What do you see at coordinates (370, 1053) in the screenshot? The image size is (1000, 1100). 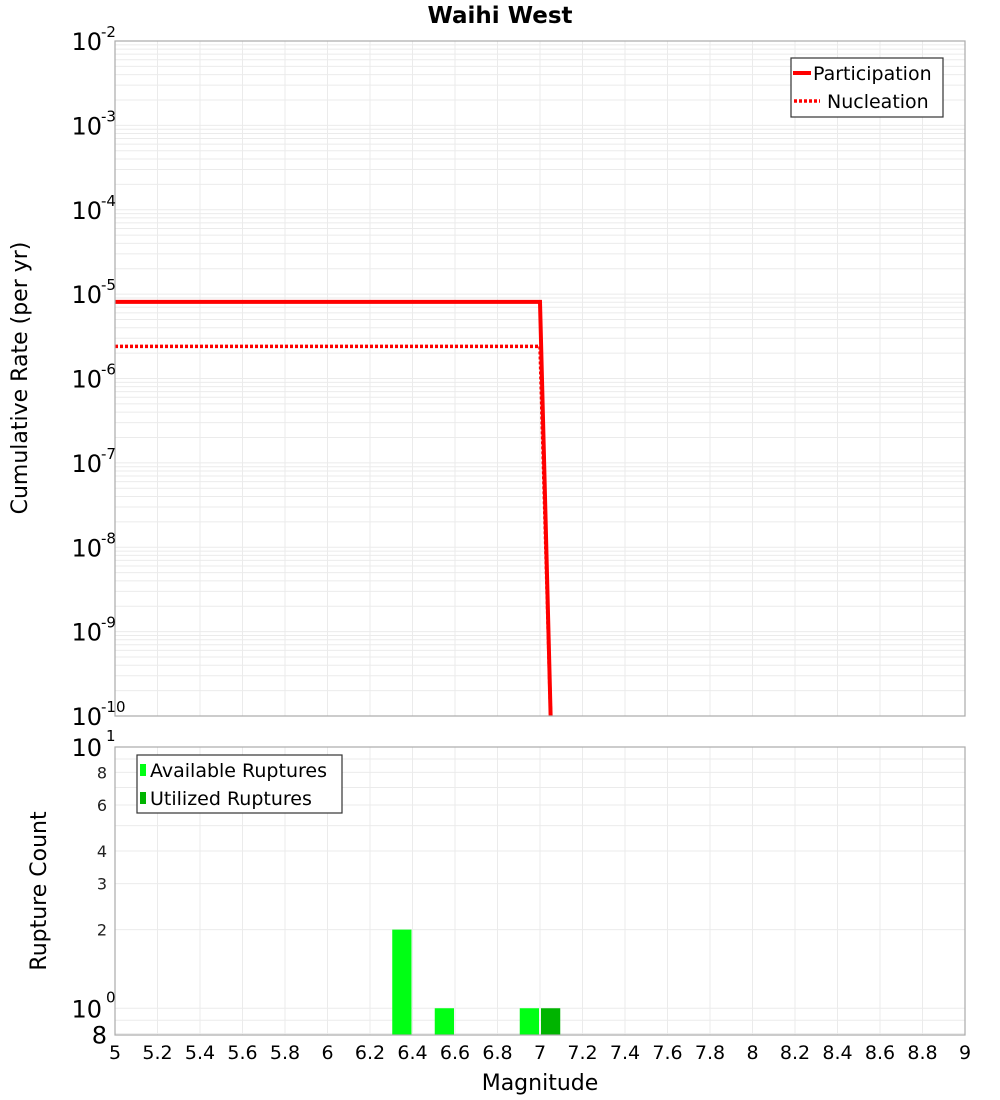 I see `x-tick-label: 6.2` at bounding box center [370, 1053].